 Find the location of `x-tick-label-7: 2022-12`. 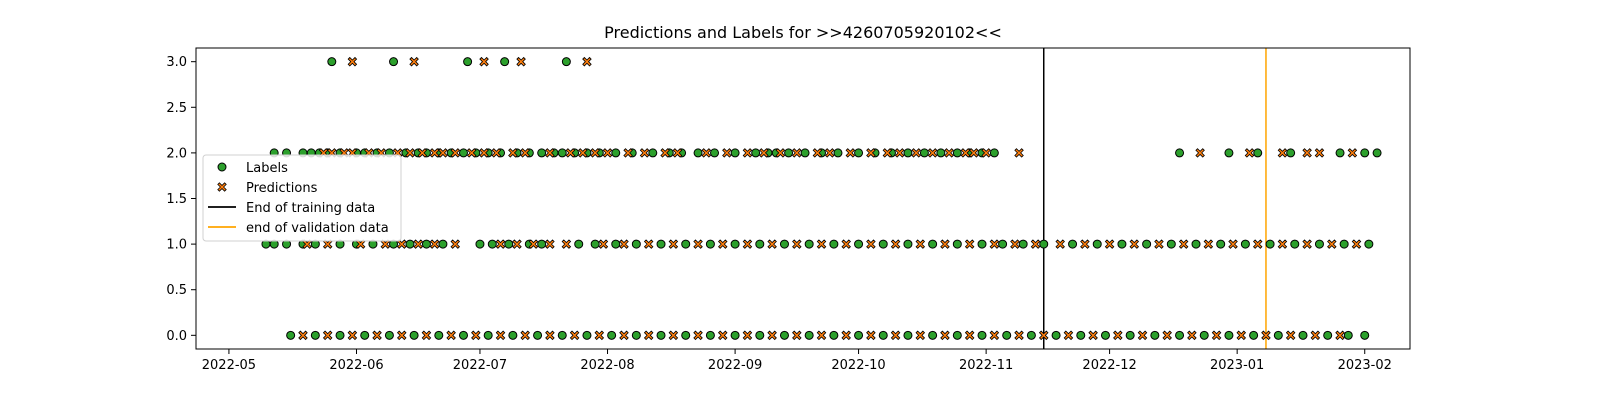

x-tick-label-7: 2022-12 is located at coordinates (1109, 365).